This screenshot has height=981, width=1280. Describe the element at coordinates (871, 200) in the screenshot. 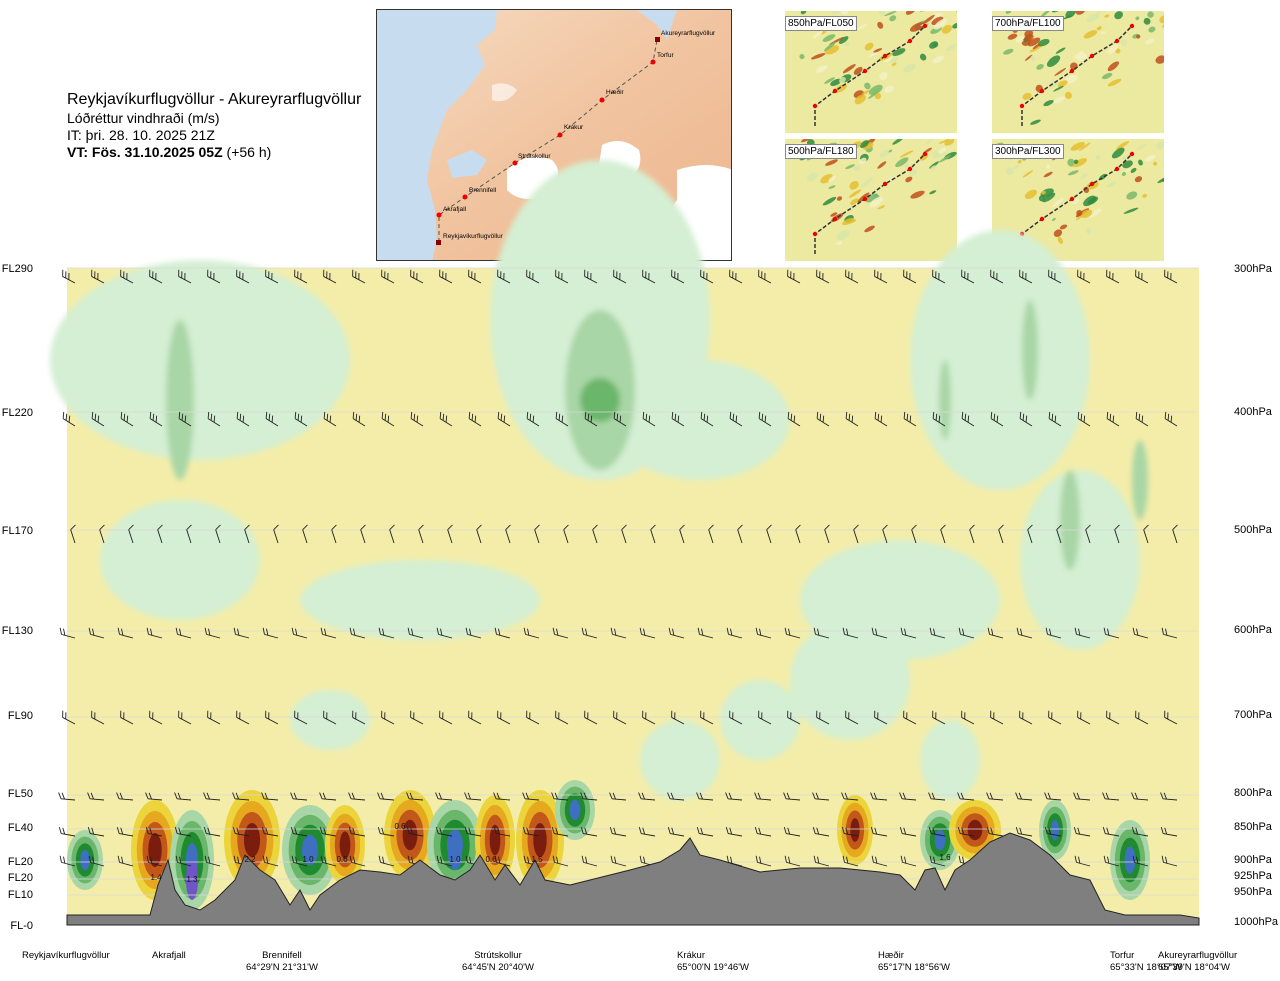

I see `minimap-500: 500hPa/FL180` at that location.